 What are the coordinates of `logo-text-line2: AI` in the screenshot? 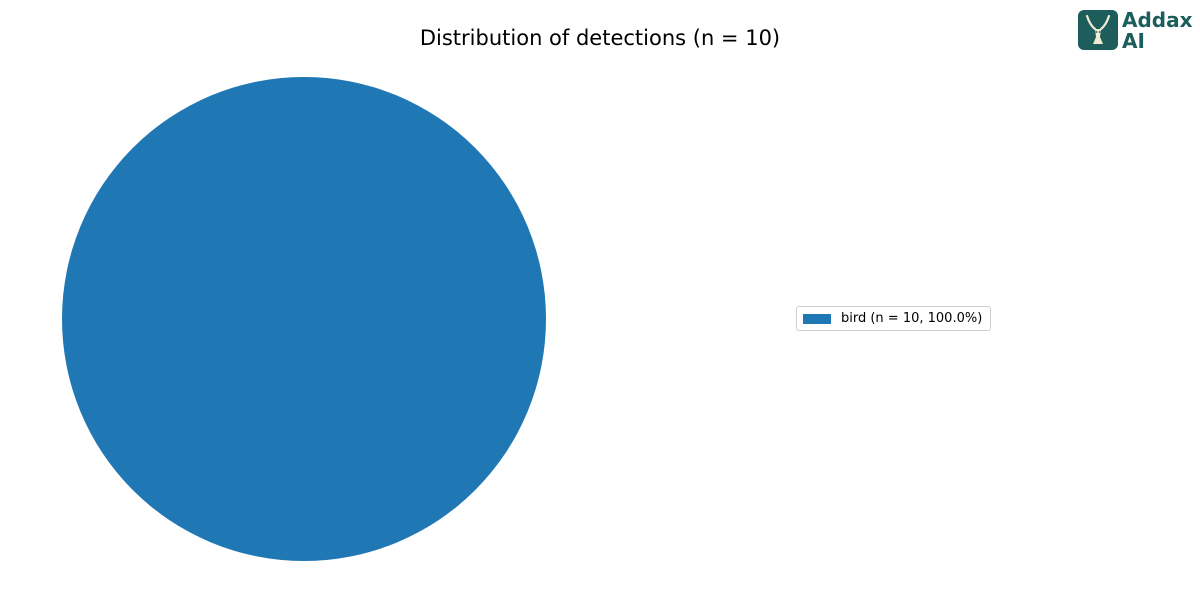 It's located at (1133, 41).